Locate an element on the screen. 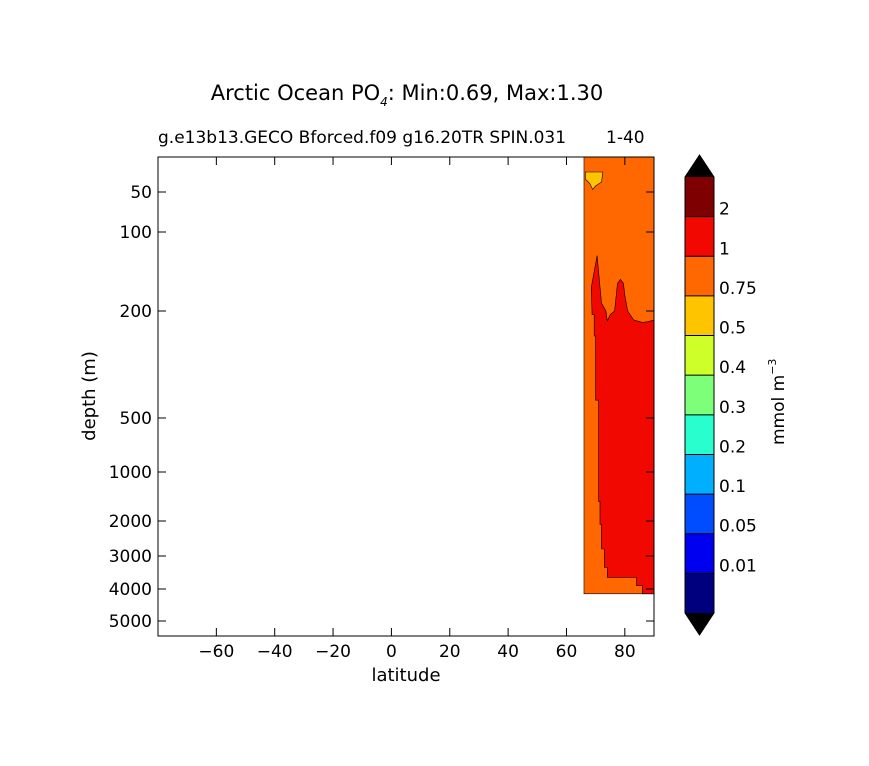 This screenshot has width=869, height=766. colorbar-tick-label: 0.75 is located at coordinates (738, 289).